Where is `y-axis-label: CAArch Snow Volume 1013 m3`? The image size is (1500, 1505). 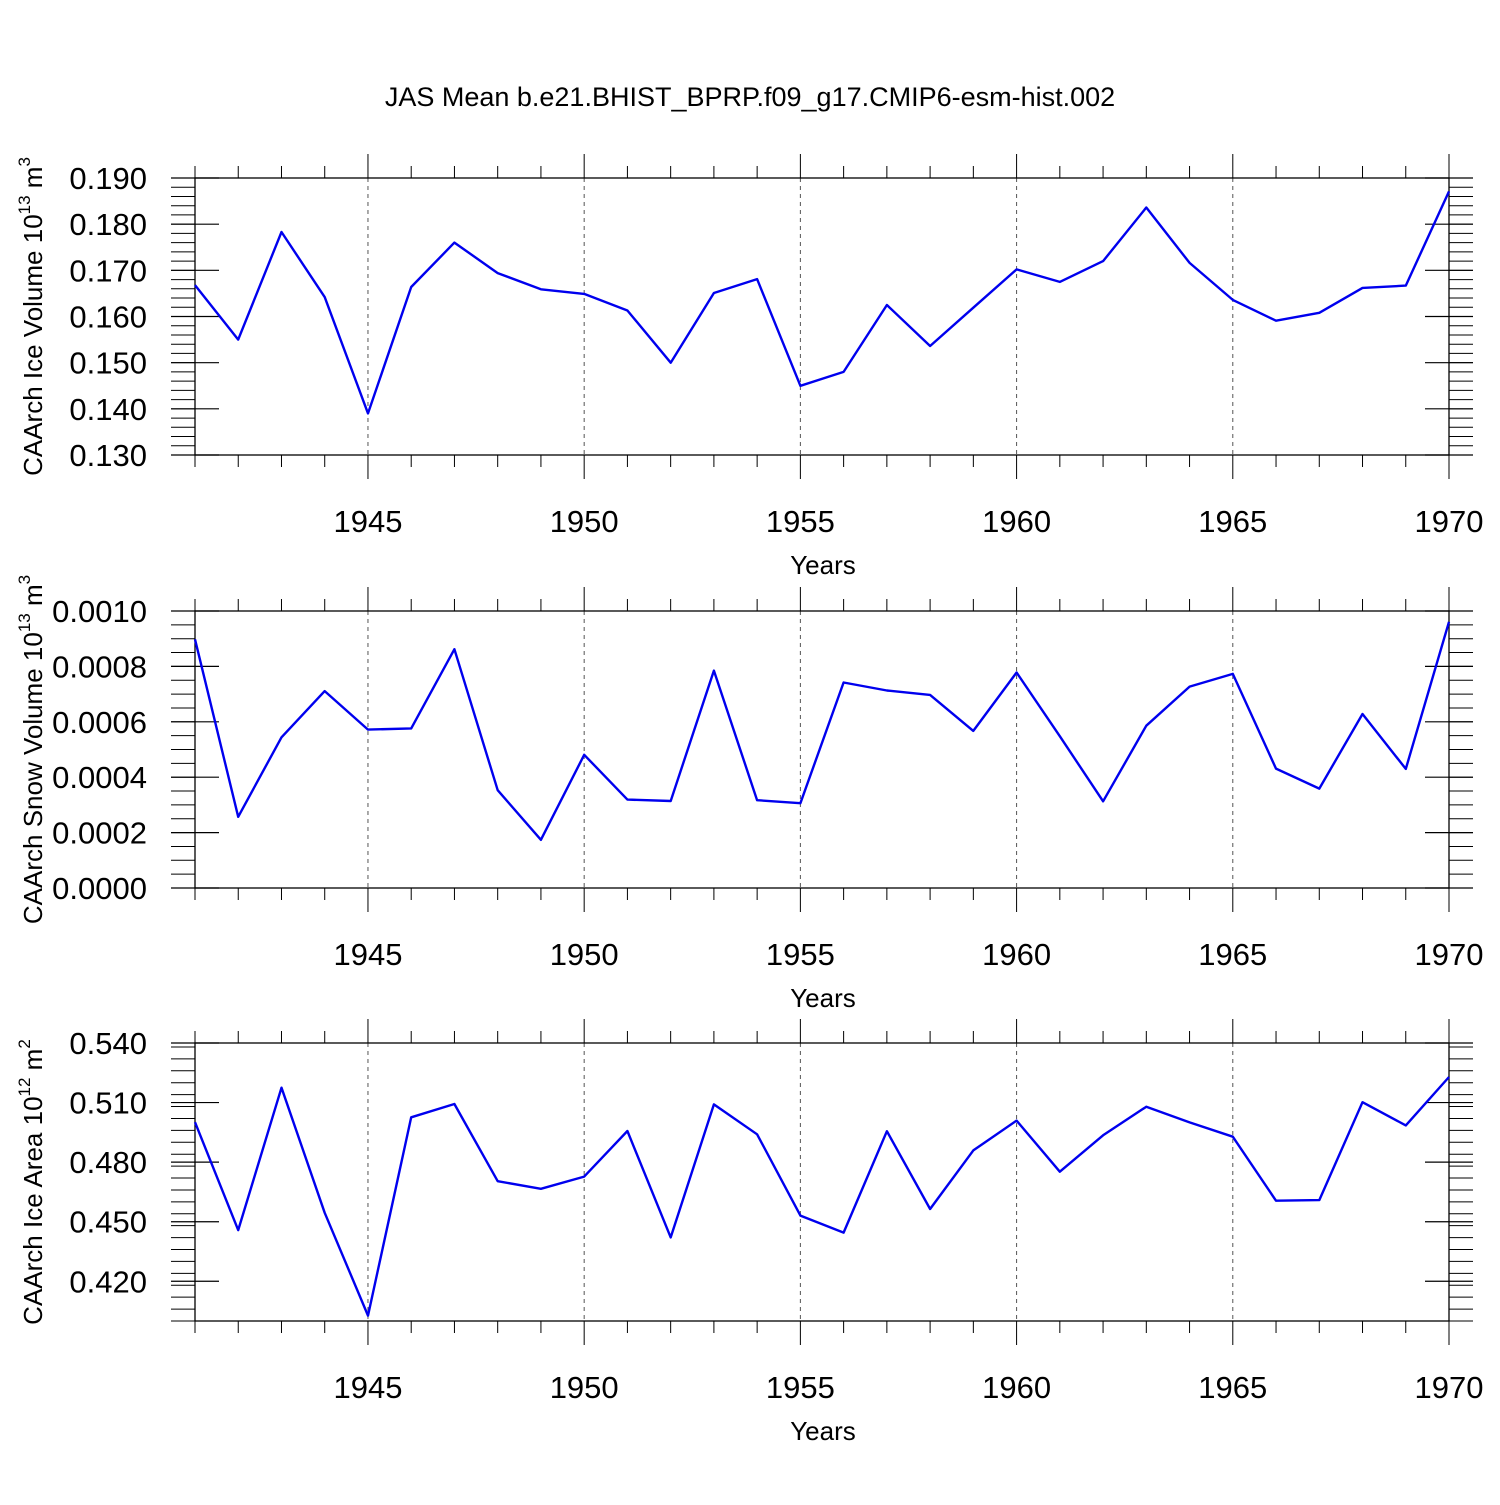 y-axis-label: CAArch Snow Volume 1013 m3 is located at coordinates (31, 749).